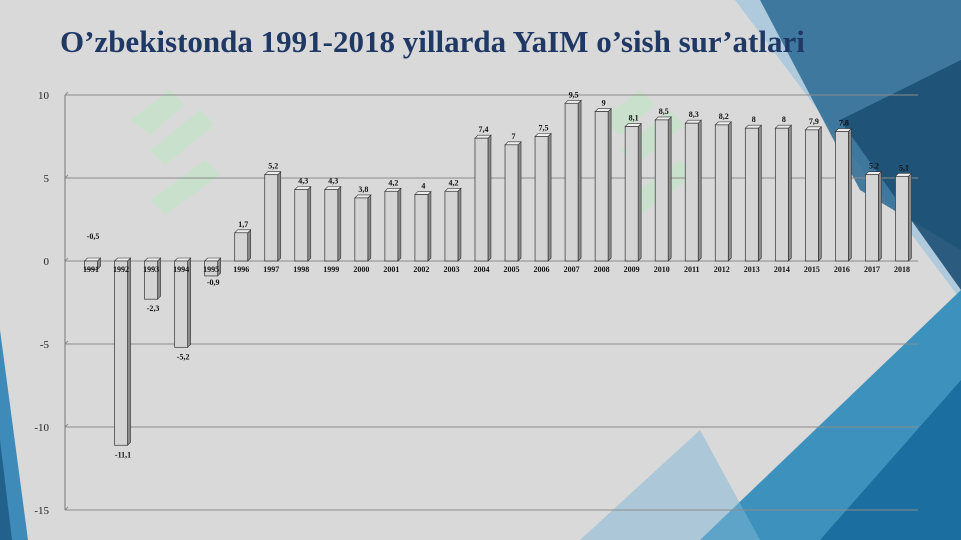  Describe the element at coordinates (361, 269) in the screenshot. I see `x-tick-label: 2000` at that location.